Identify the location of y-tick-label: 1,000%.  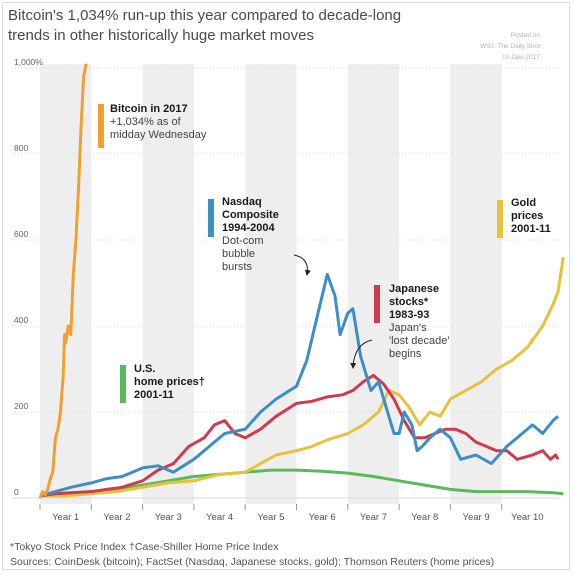
(28, 62).